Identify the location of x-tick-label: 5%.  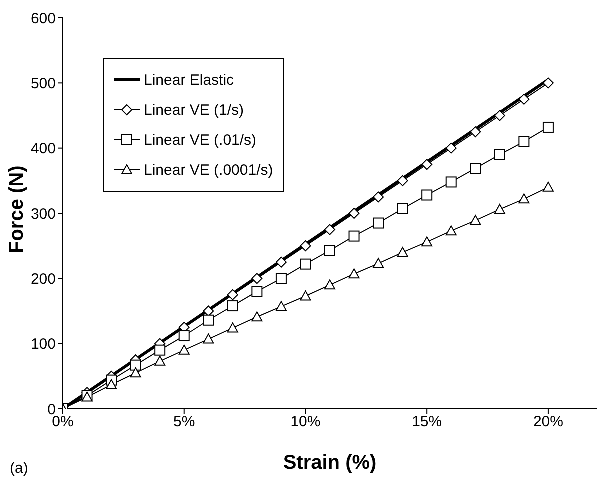
(185, 422).